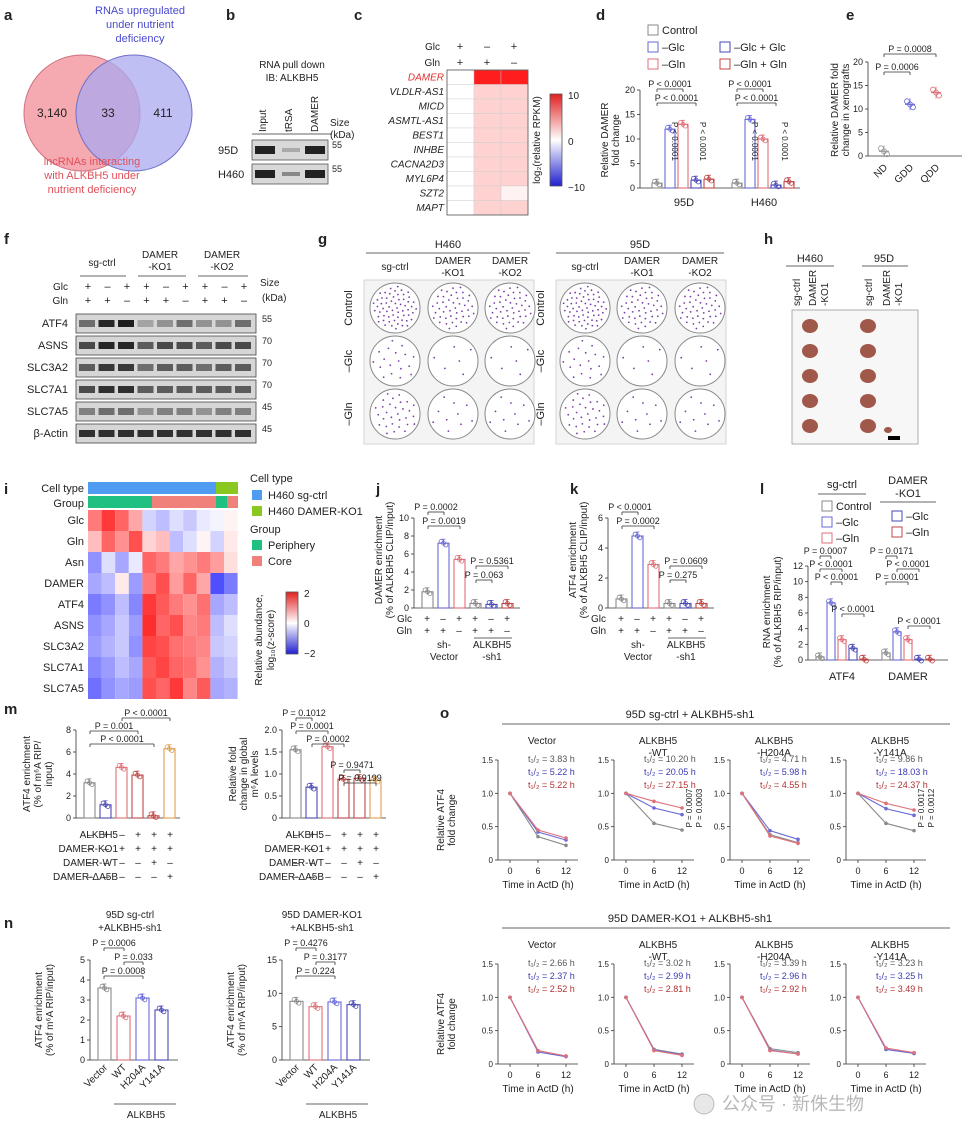  Describe the element at coordinates (406, 572) in the screenshot. I see `y-tick-label: 4` at that location.